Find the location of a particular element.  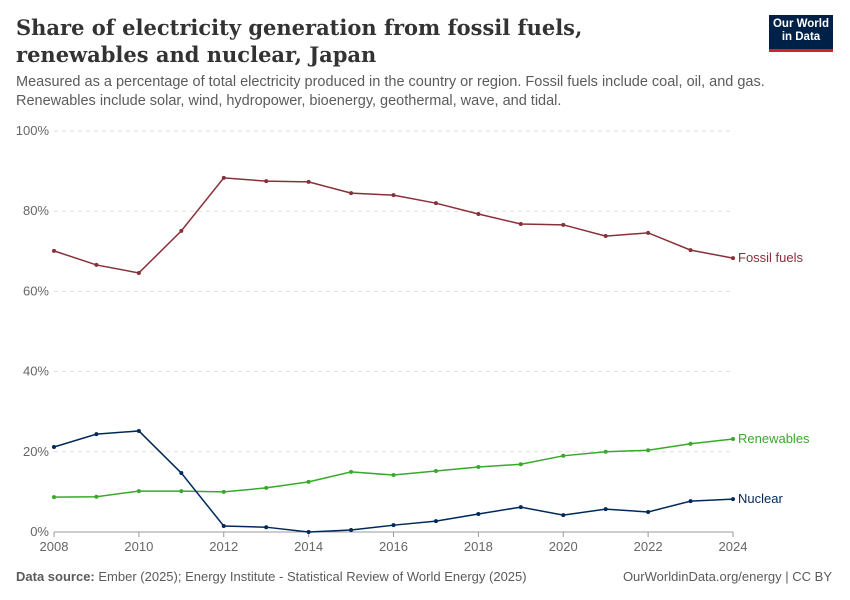

x-tick-label: 2008 is located at coordinates (54, 546).